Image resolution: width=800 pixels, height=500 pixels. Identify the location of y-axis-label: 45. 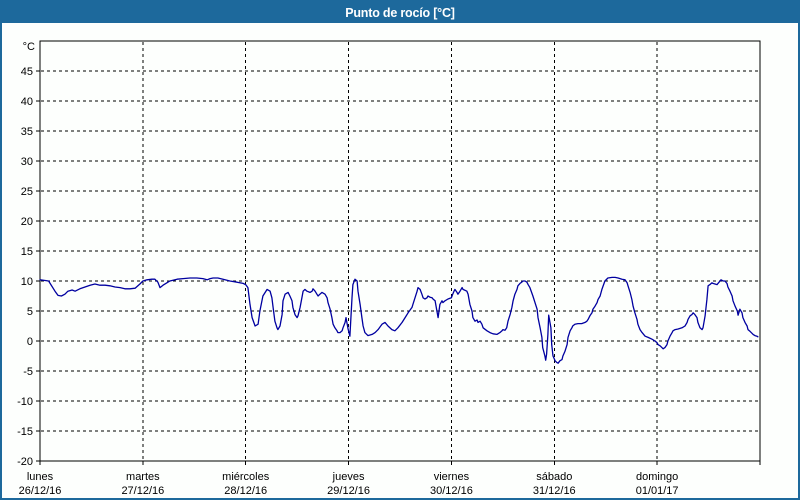
(27, 72).